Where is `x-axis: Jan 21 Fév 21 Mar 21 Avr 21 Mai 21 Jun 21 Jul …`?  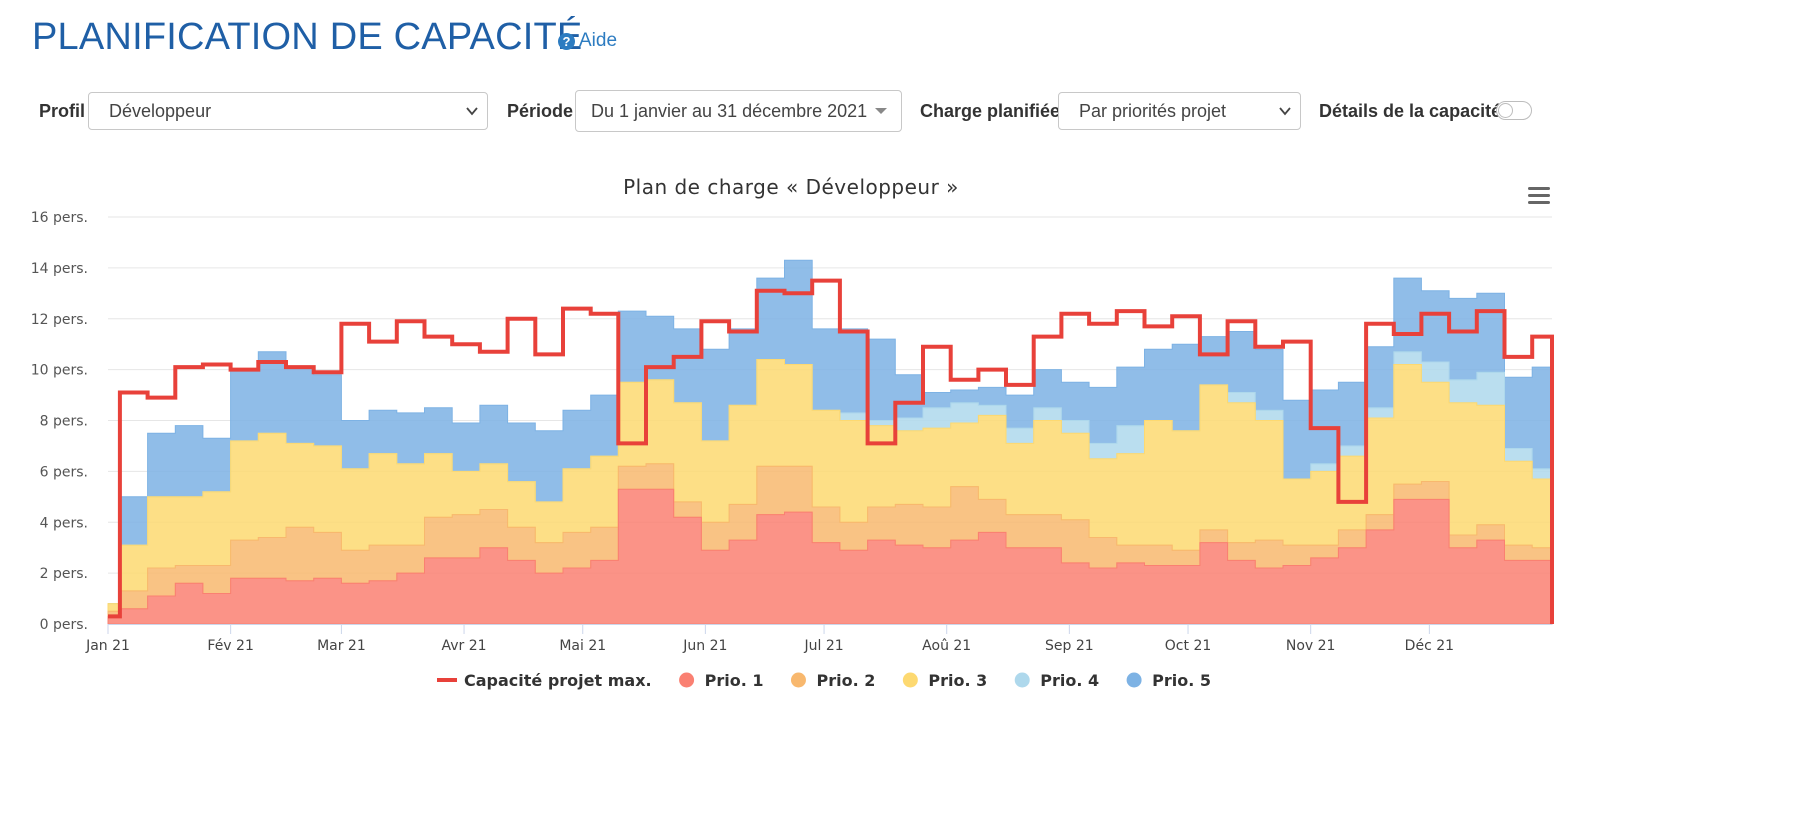
x-axis: Jan 21 Fév 21 Mar 21 Avr 21 Mai 21 Jun 21 Jul … is located at coordinates (818, 639).